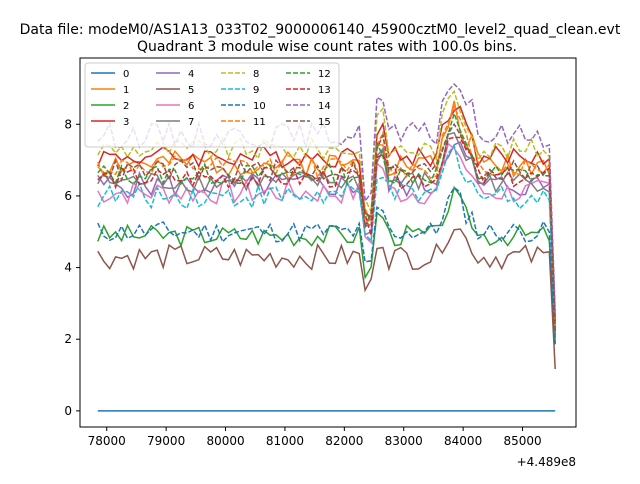  What do you see at coordinates (225, 441) in the screenshot?
I see `x-tick-label: 80000` at bounding box center [225, 441].